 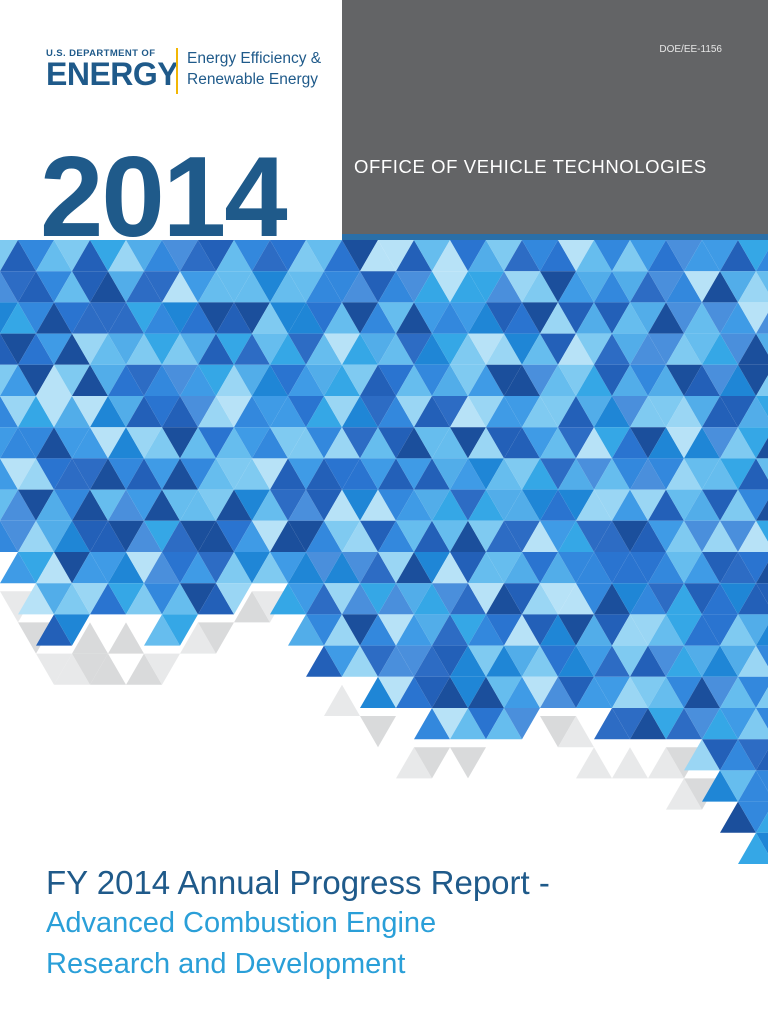 I want to click on report-subtitle-line-2: Research and Development, so click(x=226, y=964).